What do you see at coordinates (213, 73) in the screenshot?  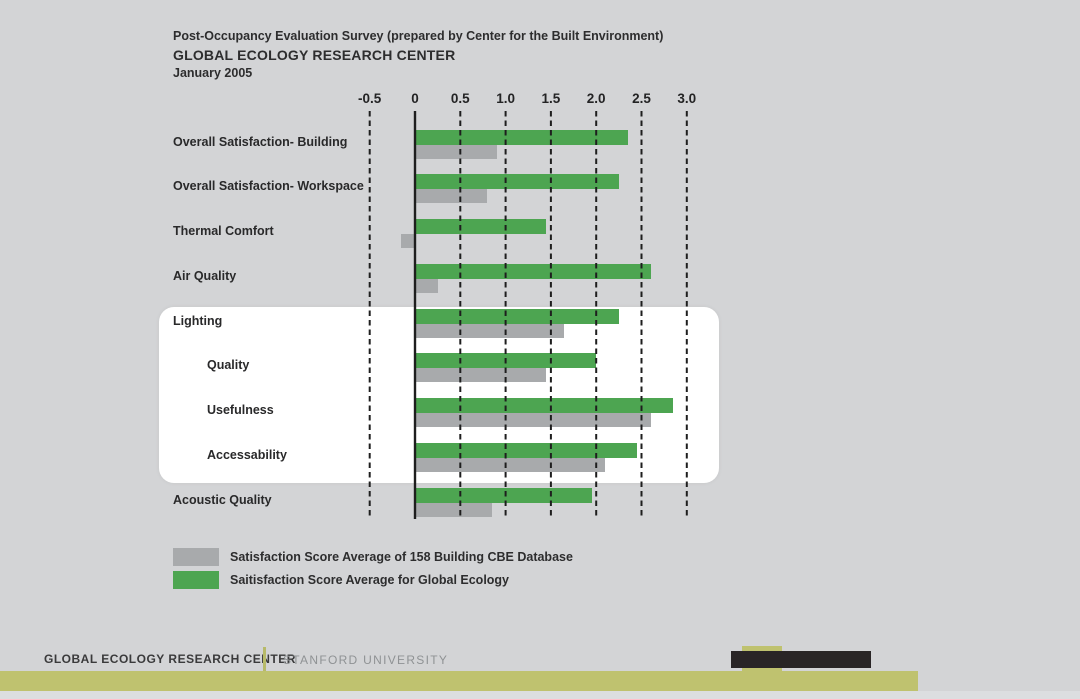 I see `chart-date: January 2005` at bounding box center [213, 73].